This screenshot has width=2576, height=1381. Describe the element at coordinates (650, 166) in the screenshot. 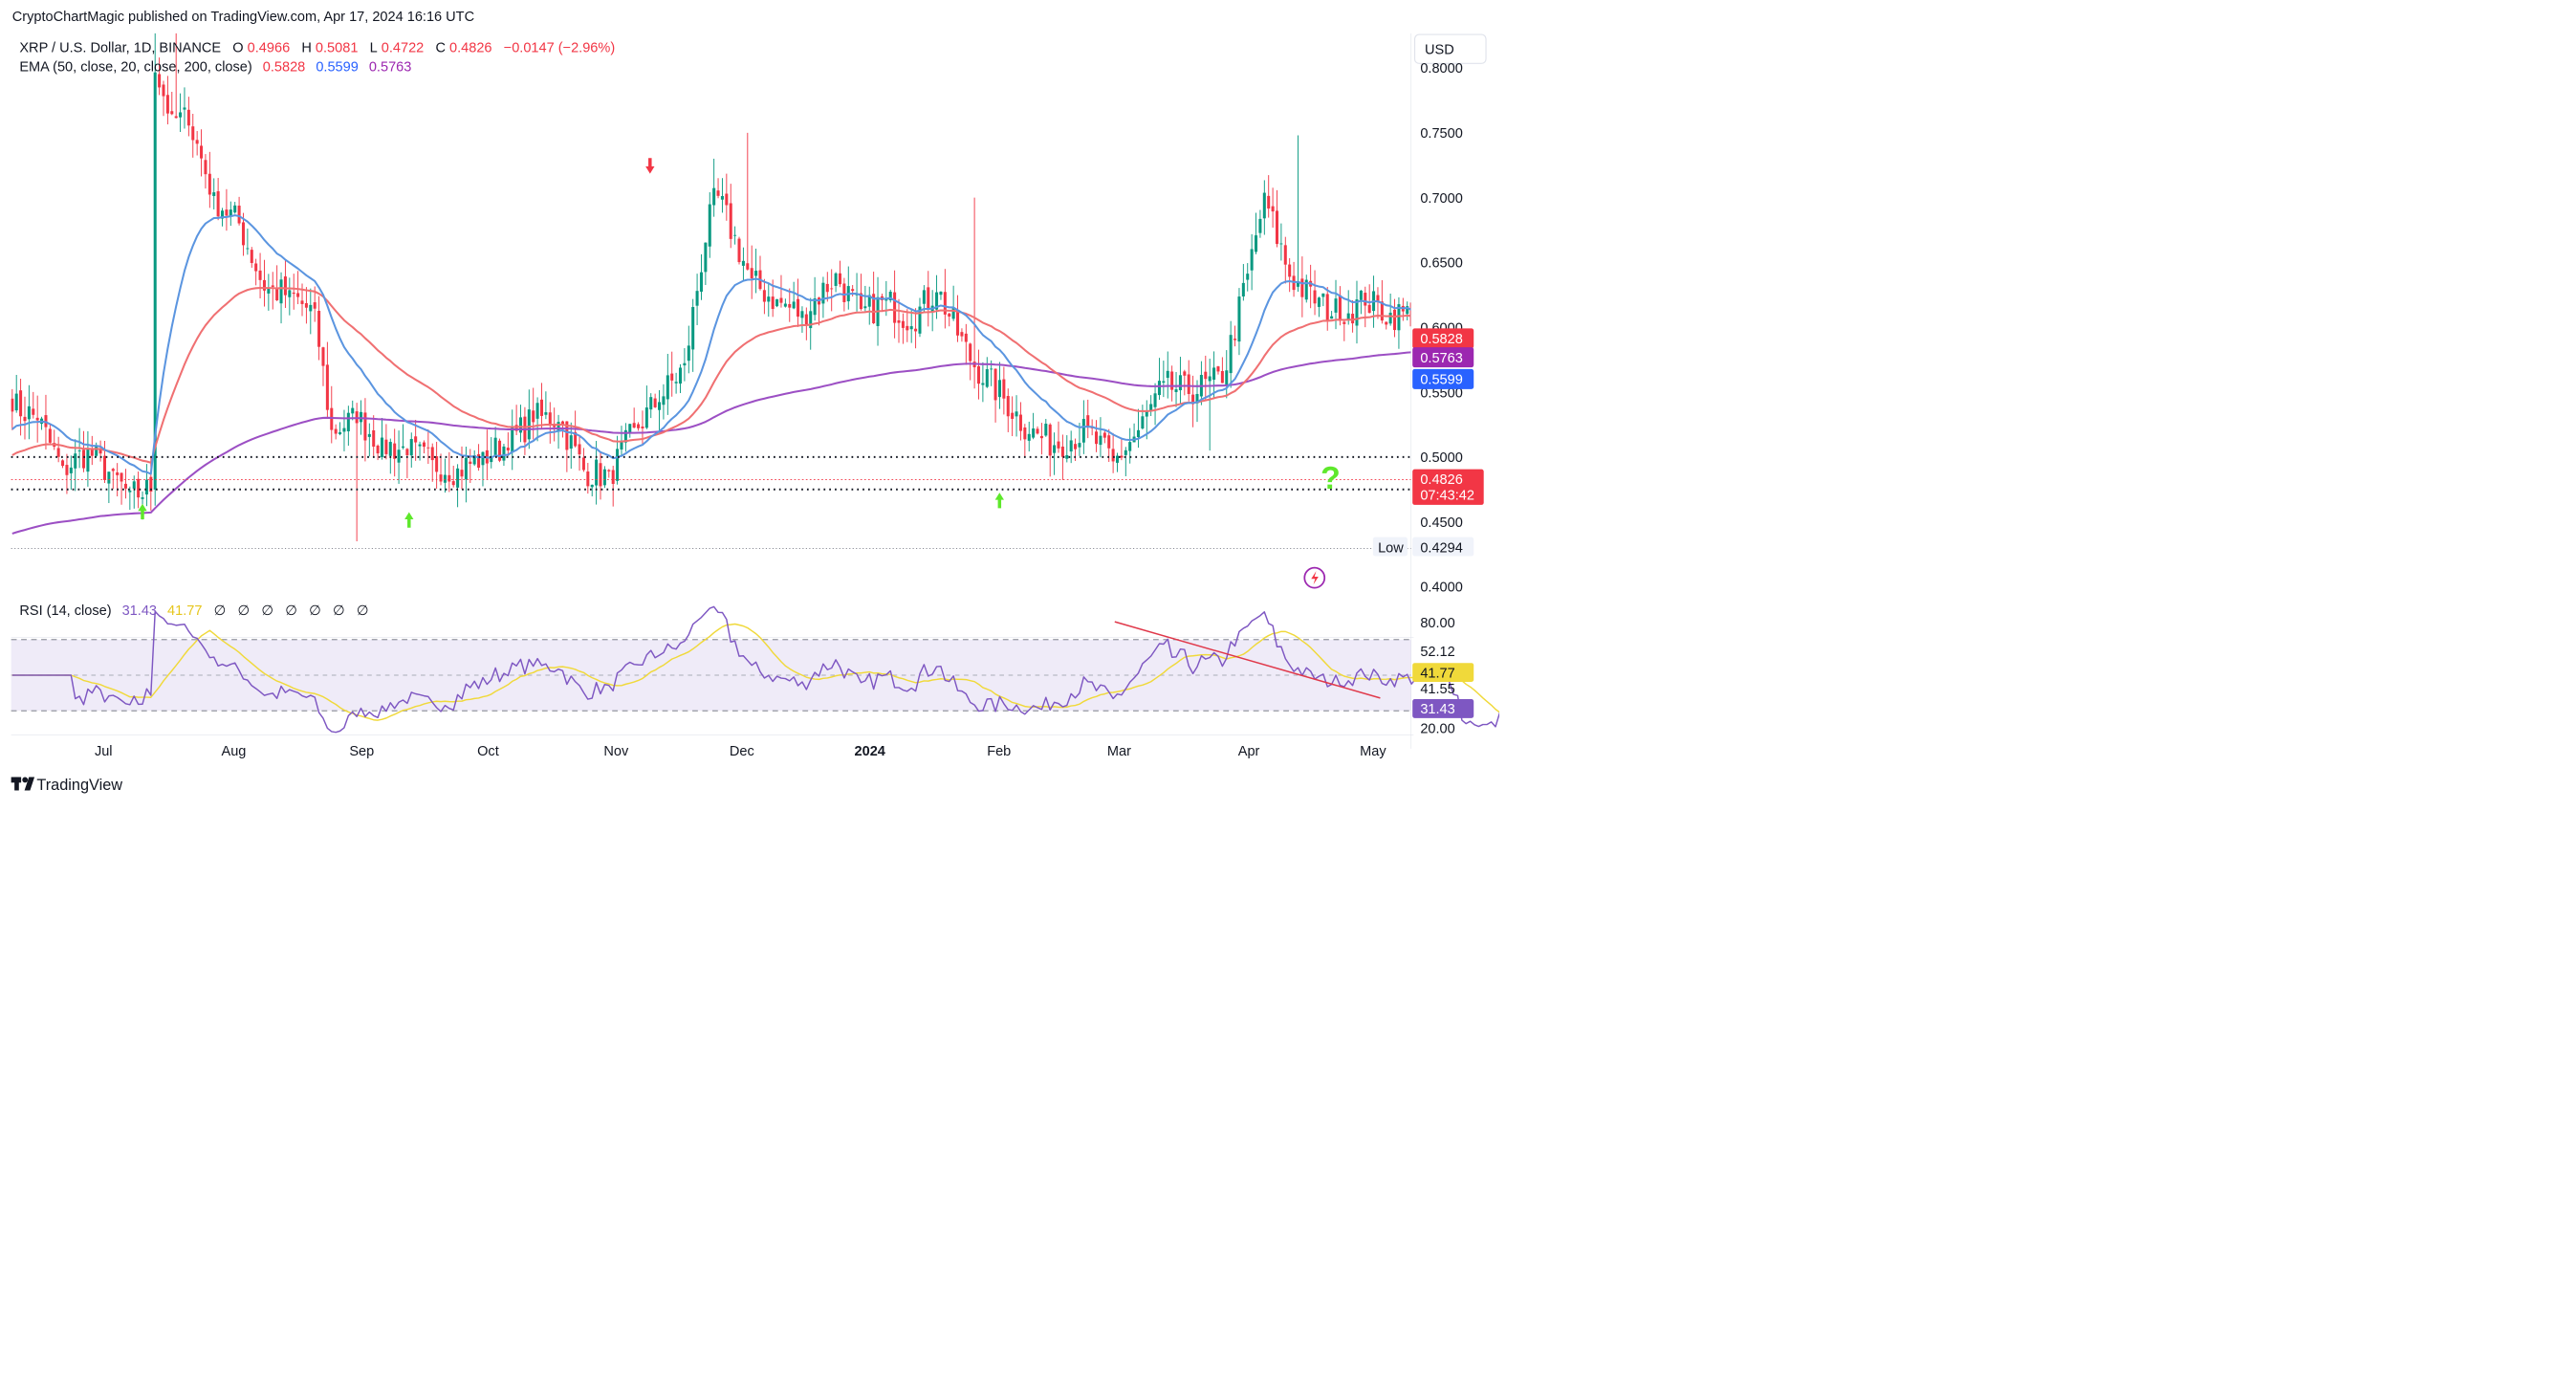

I see `down-arrow-icon` at that location.